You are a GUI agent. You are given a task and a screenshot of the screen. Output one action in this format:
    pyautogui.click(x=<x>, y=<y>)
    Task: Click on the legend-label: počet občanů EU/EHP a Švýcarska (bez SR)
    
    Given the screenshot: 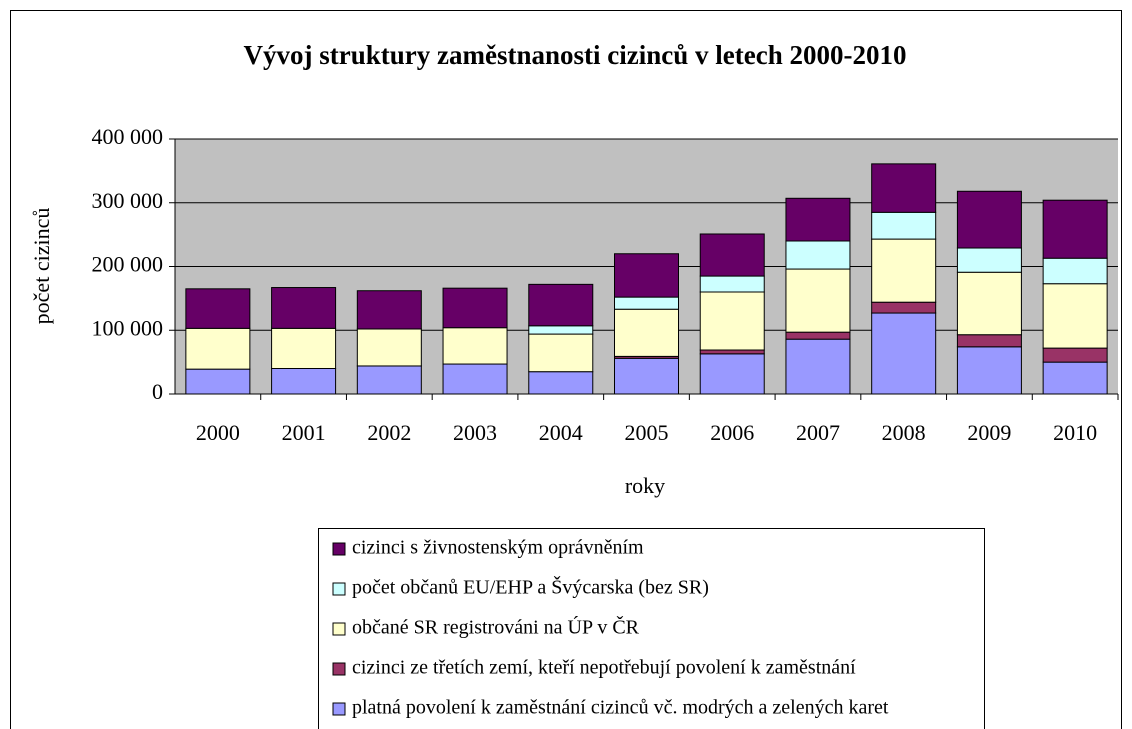 What is the action you would take?
    pyautogui.click(x=530, y=587)
    